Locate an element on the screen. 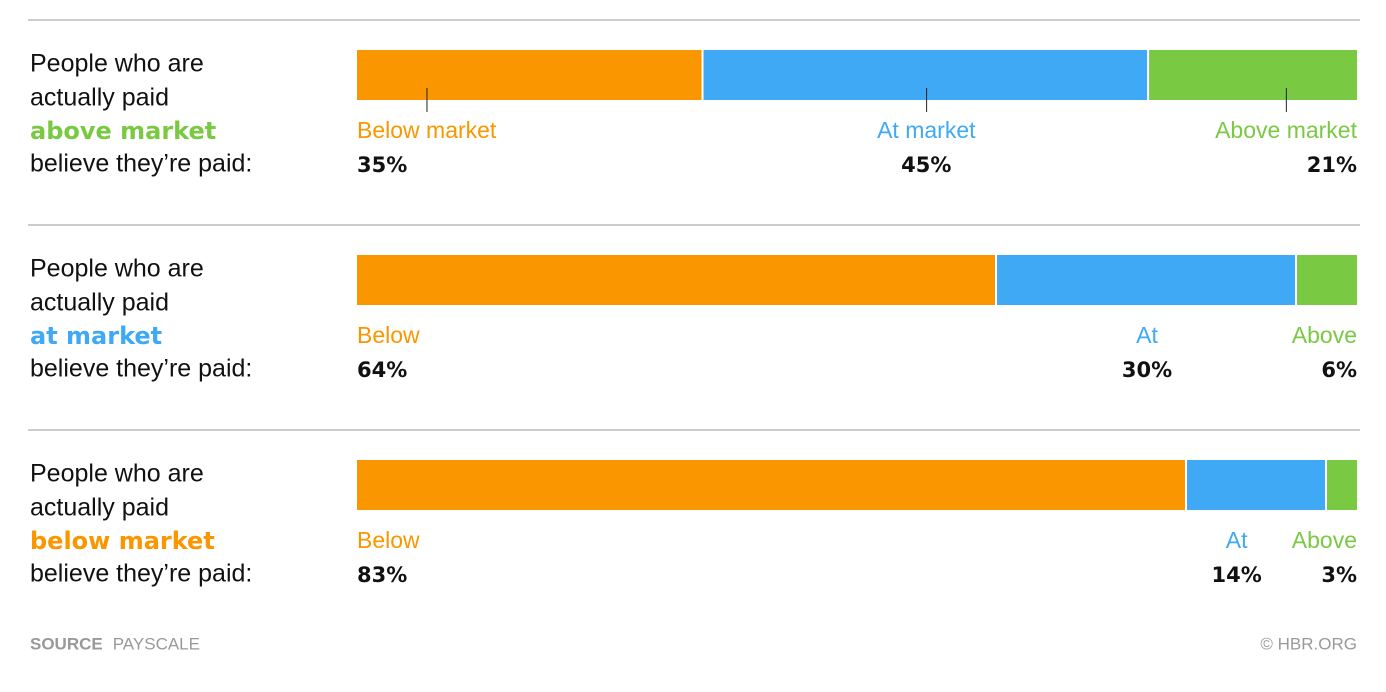 The image size is (1386, 692). value-label: 45% is located at coordinates (926, 165).